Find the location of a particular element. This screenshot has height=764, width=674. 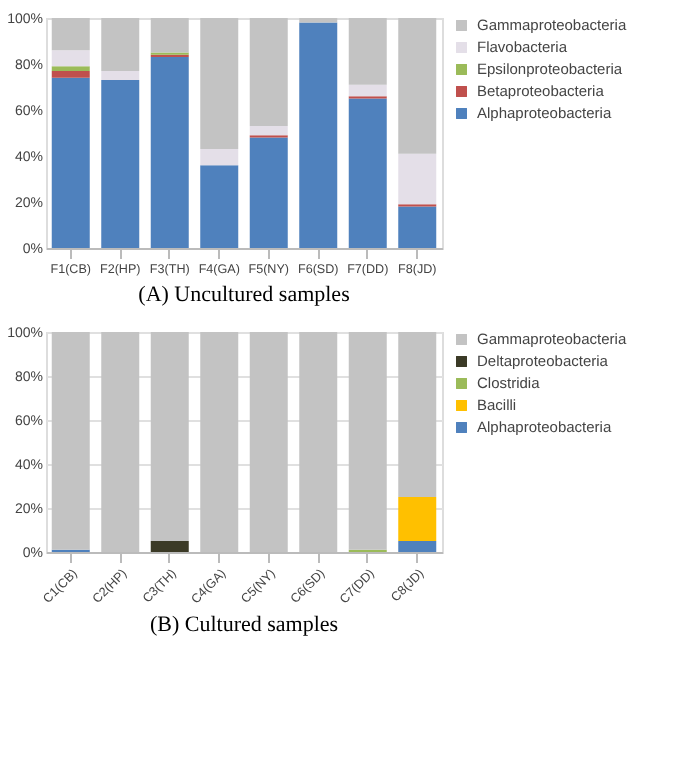

text: (A) Uncultured samples is located at coordinates (244, 294).